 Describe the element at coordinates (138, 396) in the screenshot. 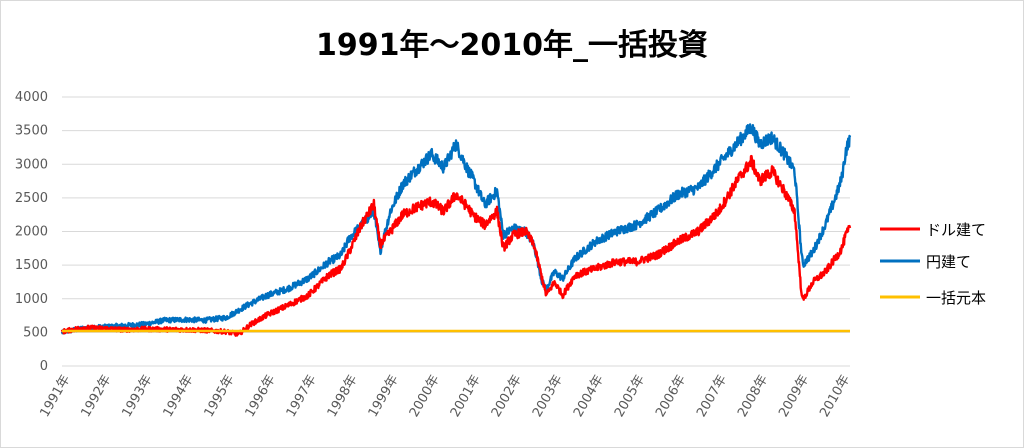

I see `x-tick-label: 1993年` at that location.